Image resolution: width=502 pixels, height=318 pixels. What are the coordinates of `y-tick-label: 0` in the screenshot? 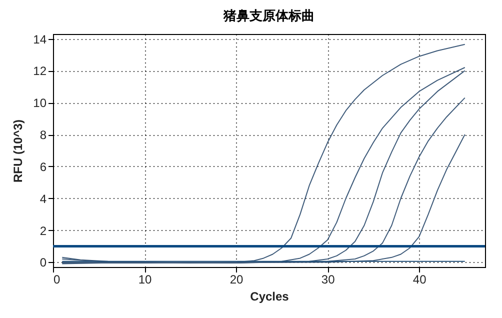 It's located at (43, 263).